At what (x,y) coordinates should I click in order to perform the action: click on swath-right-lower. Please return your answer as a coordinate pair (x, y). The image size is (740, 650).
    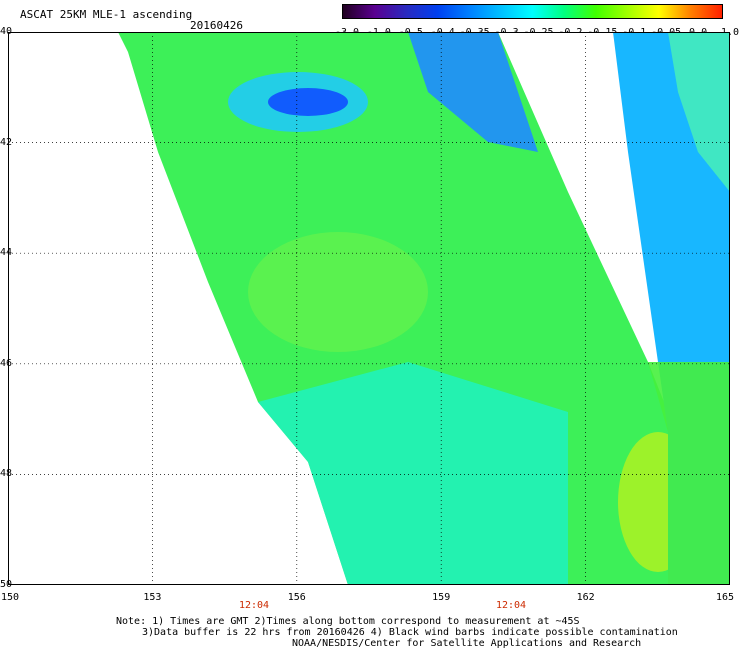
    Looking at the image, I should click on (689, 473).